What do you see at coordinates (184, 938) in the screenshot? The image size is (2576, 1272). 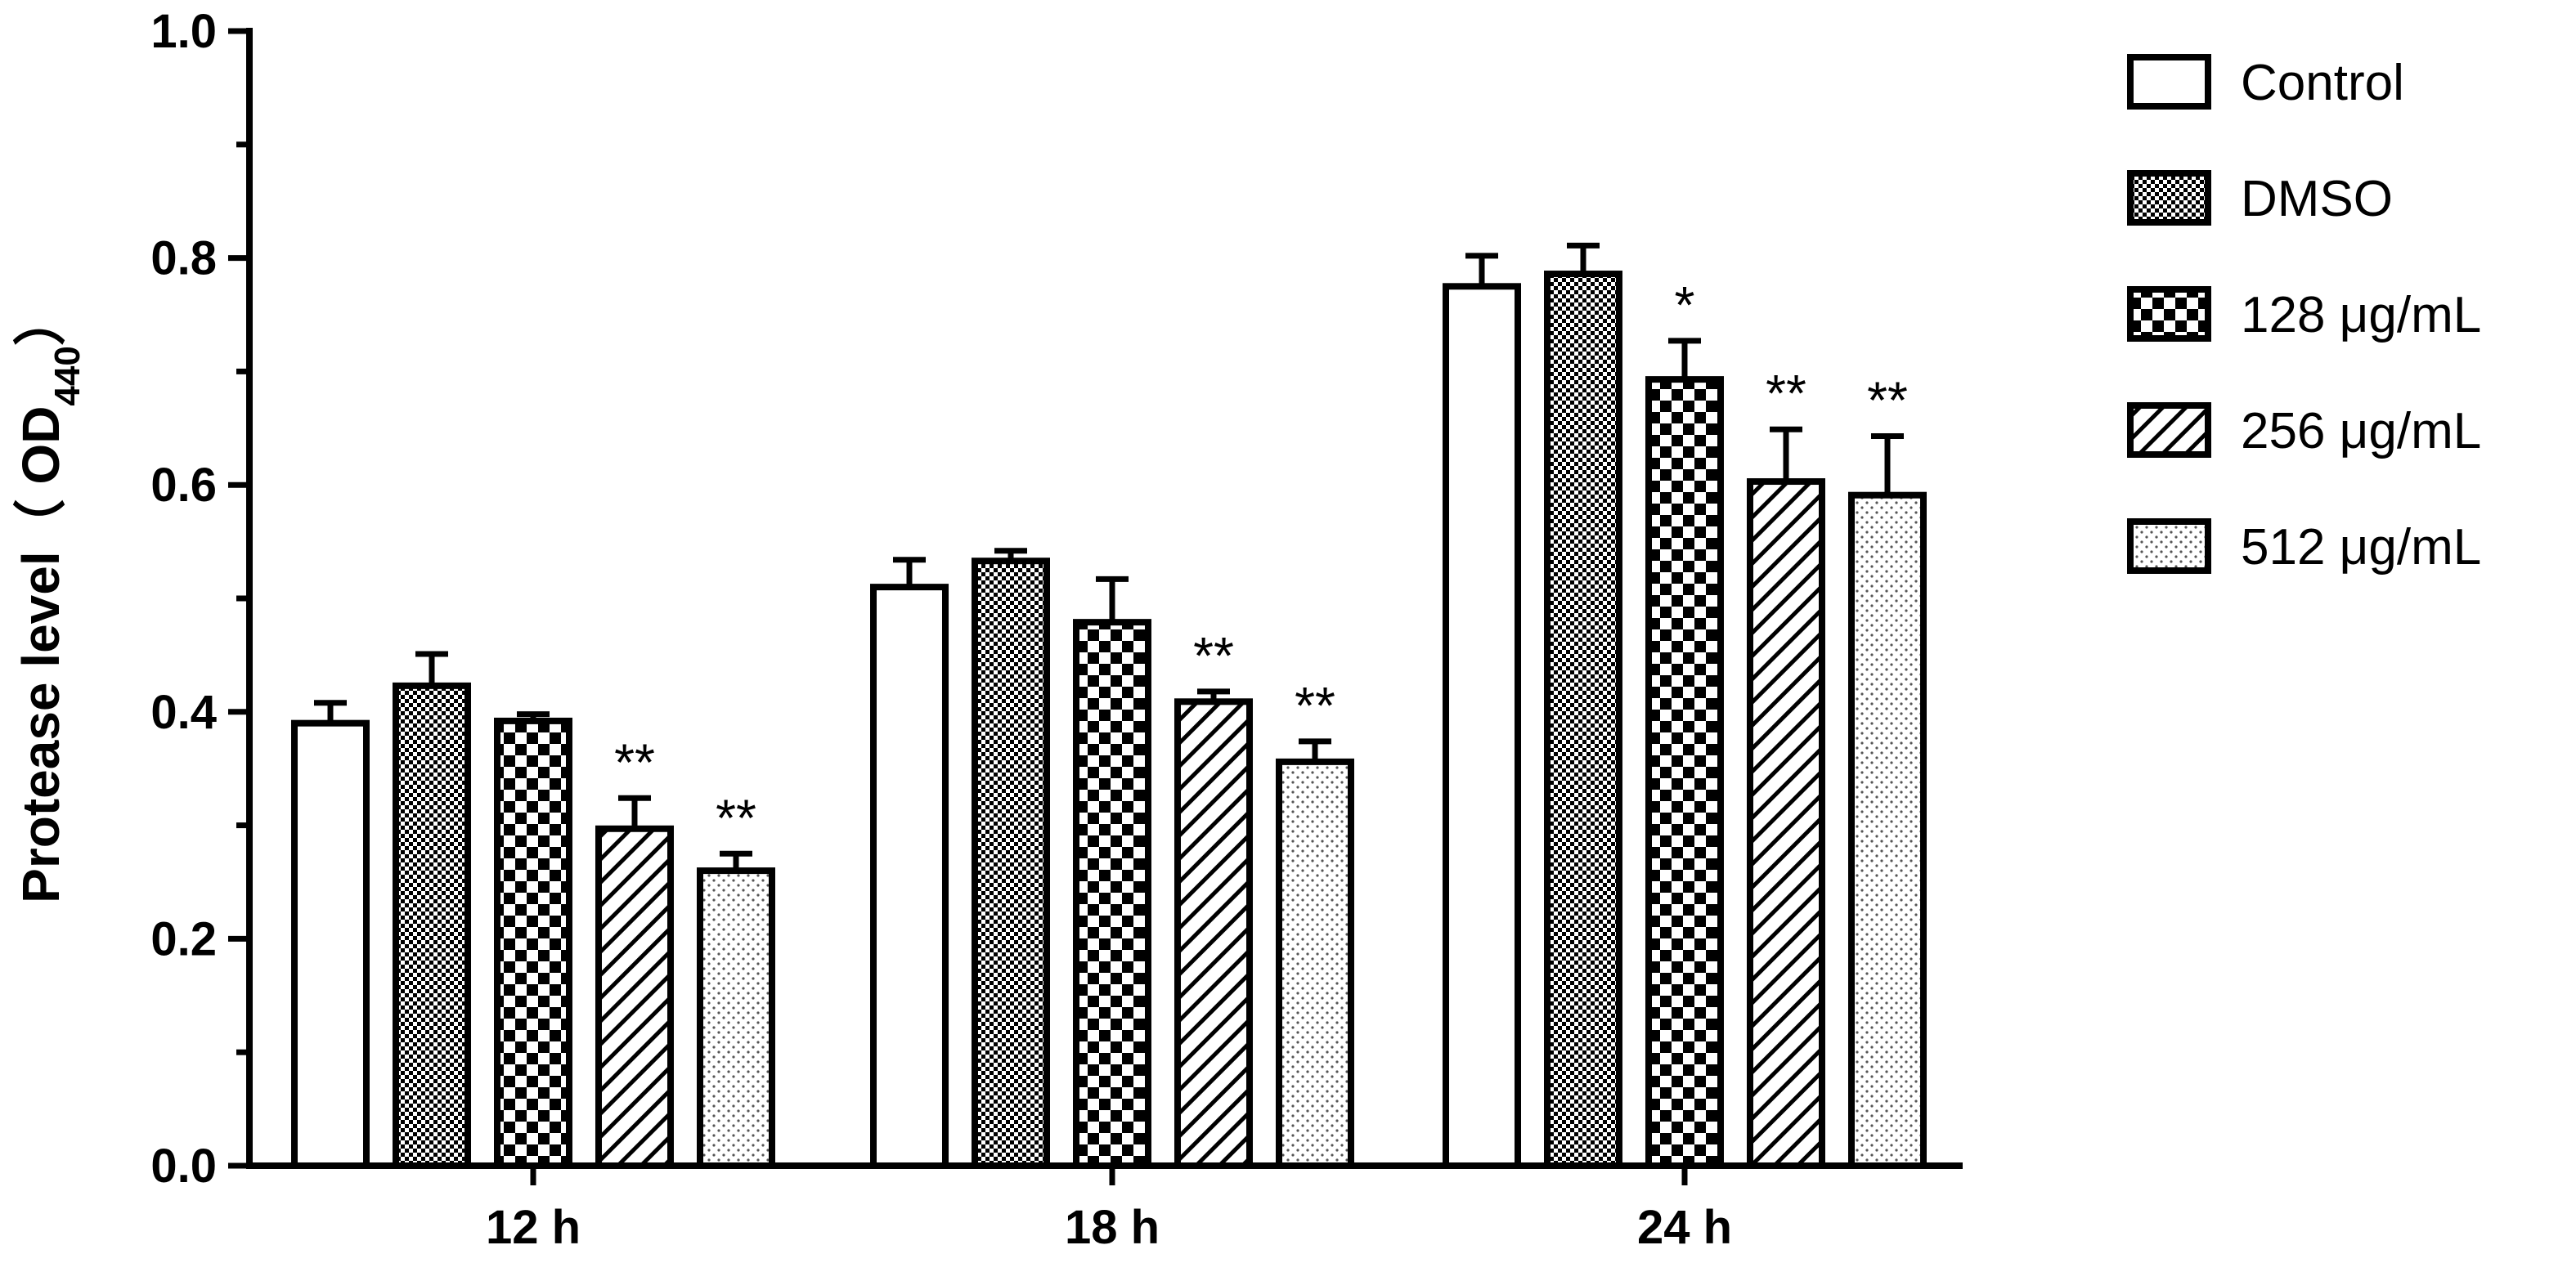 I see `y-tick-label: 0.2` at bounding box center [184, 938].